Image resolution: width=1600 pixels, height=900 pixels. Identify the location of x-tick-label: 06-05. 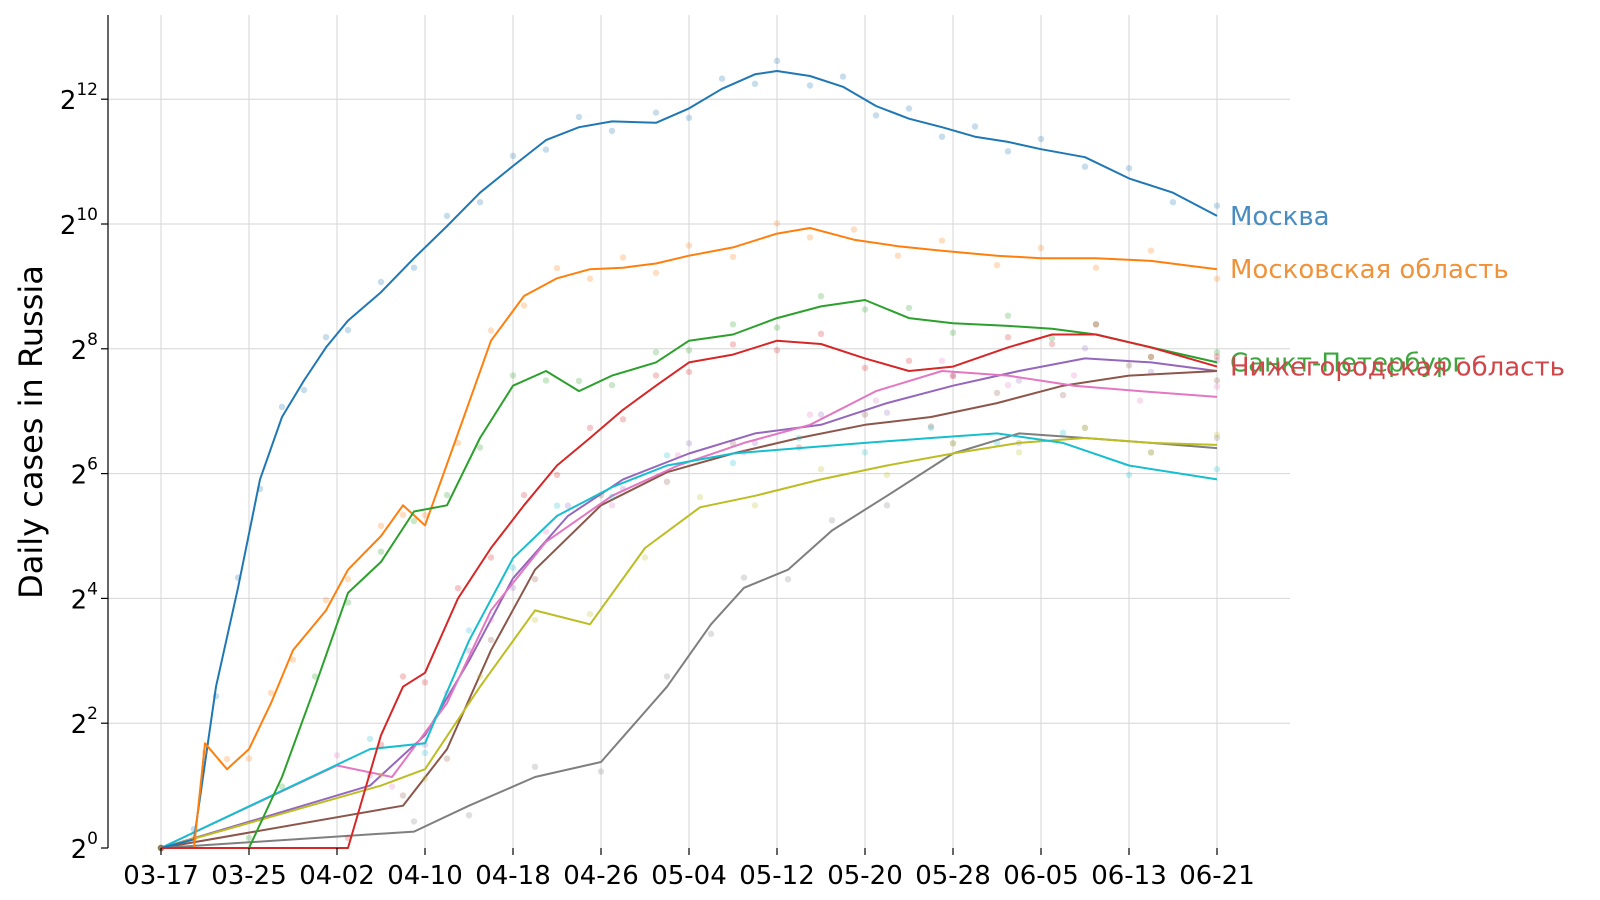
(1041, 876).